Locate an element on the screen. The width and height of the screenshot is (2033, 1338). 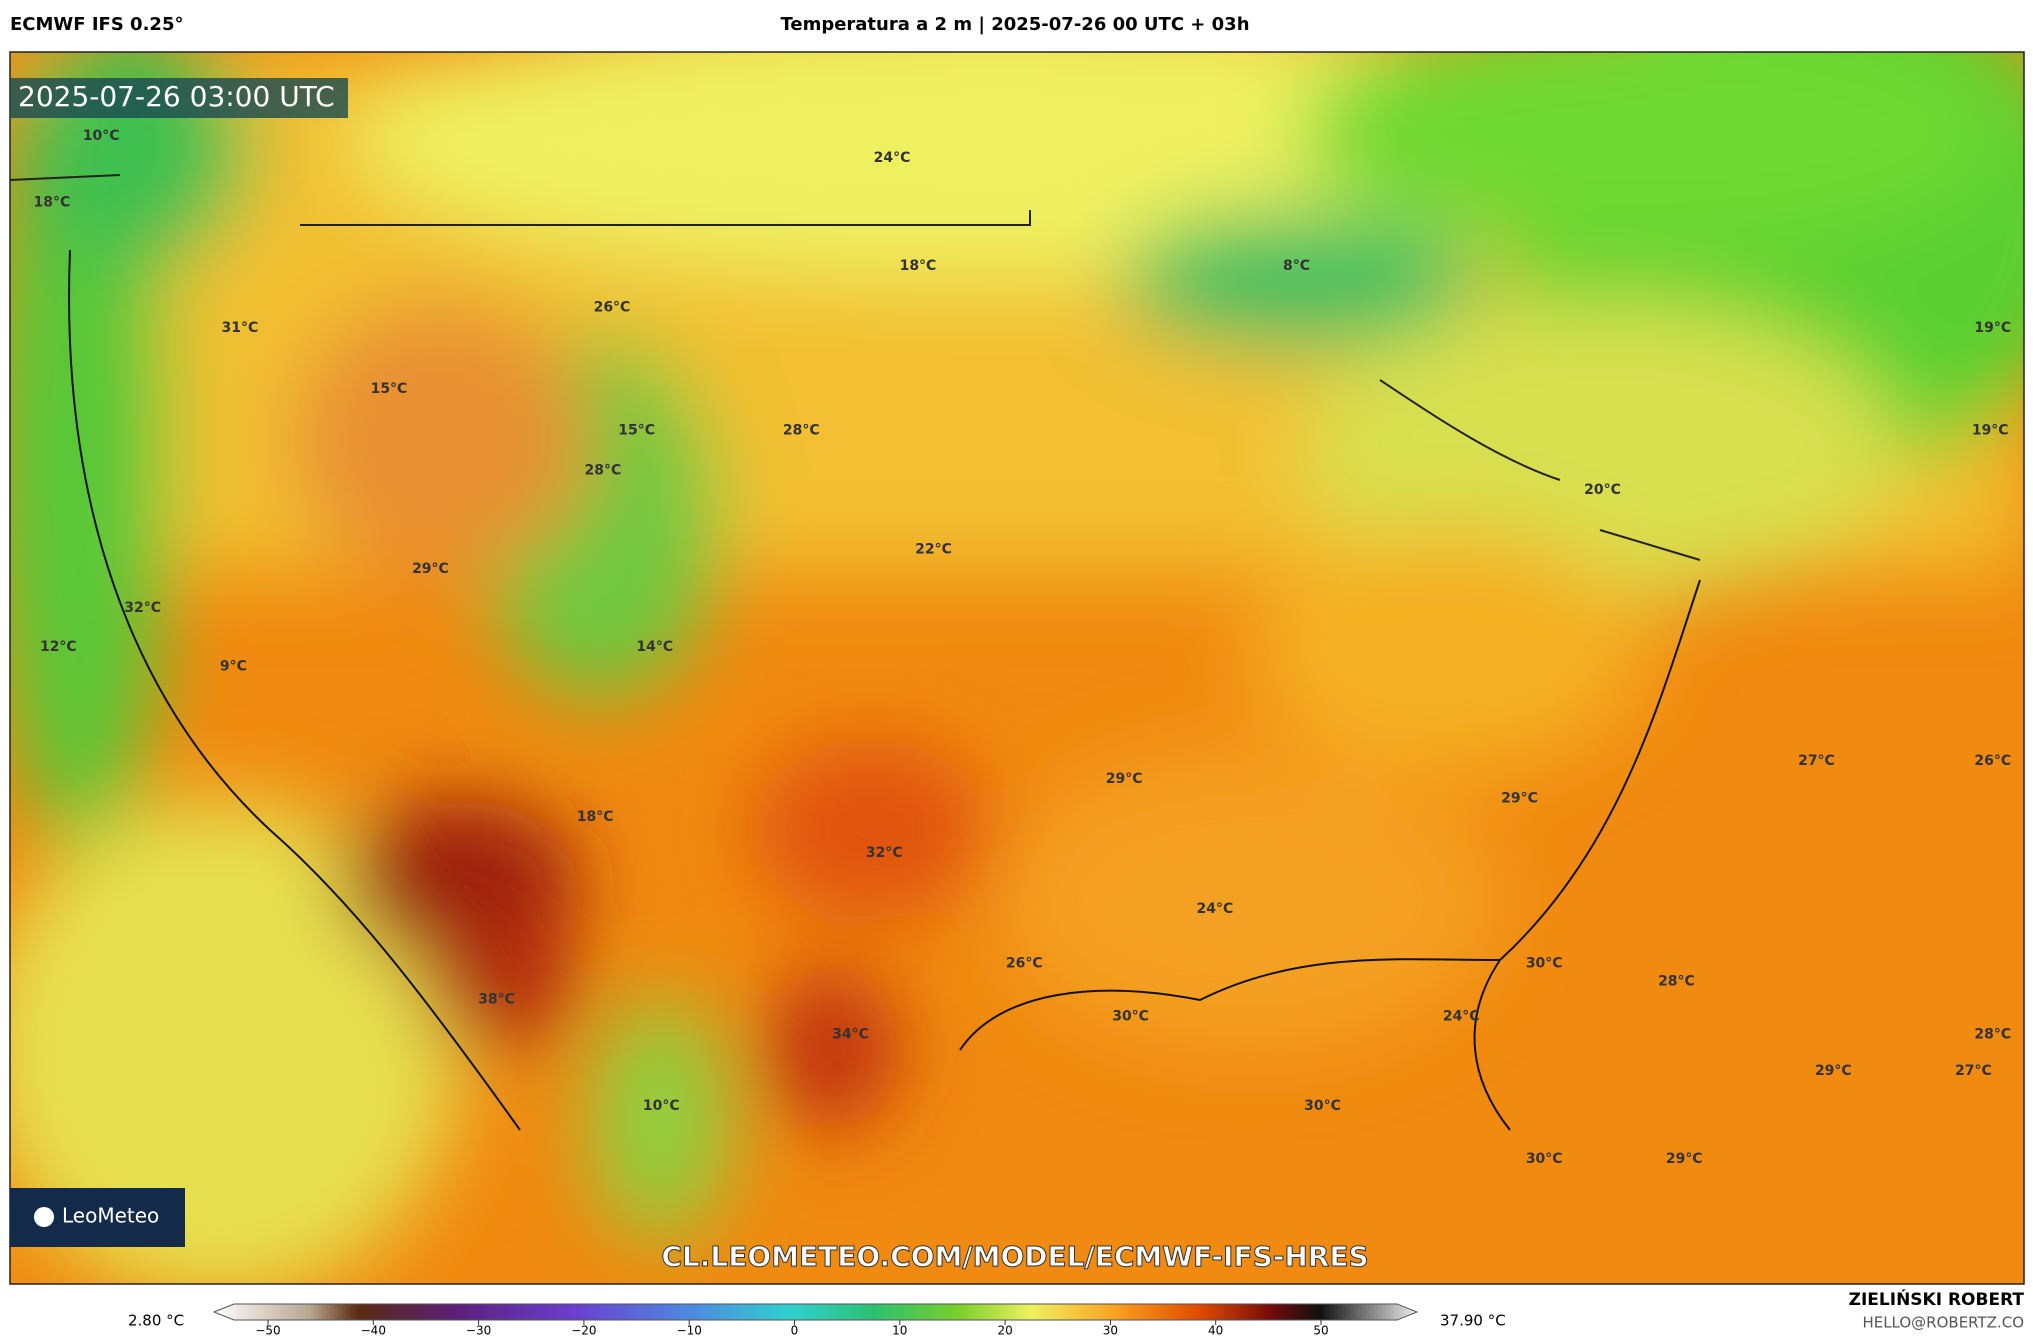
logo-text: LeoMeteo is located at coordinates (110, 1216).